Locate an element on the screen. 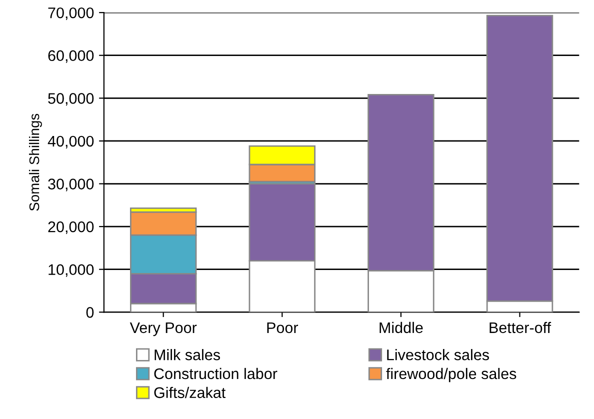  y-tick-label: 30,000 is located at coordinates (71, 185).